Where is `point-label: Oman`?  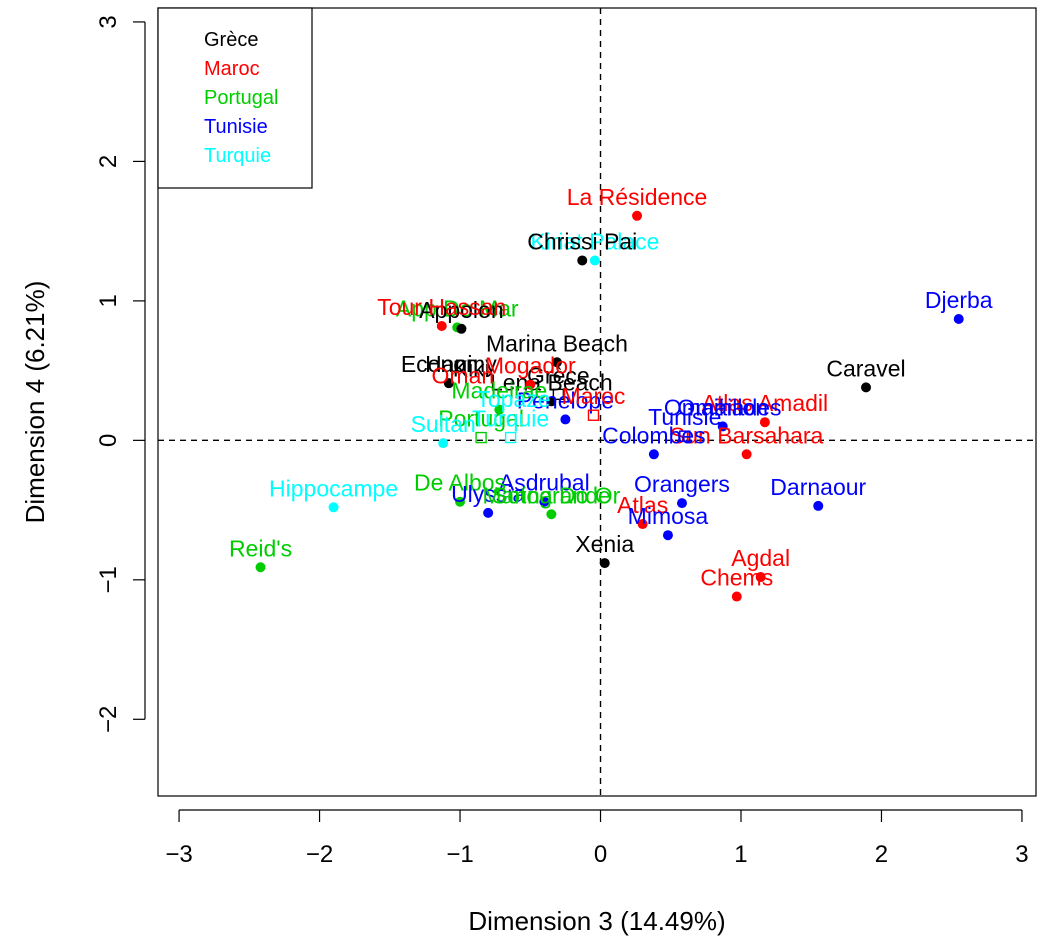 point-label: Oman is located at coordinates (463, 375).